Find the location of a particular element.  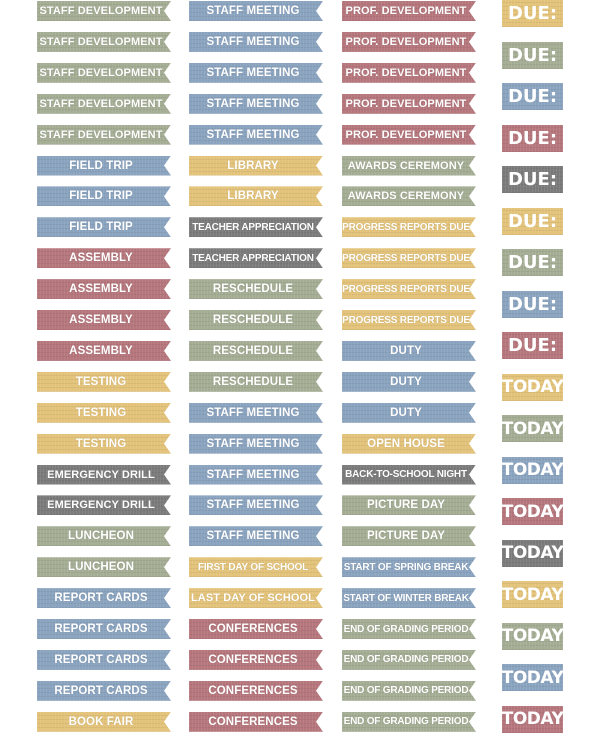

banner-sticker-open-house: OPEN HOUSE is located at coordinates (409, 444).